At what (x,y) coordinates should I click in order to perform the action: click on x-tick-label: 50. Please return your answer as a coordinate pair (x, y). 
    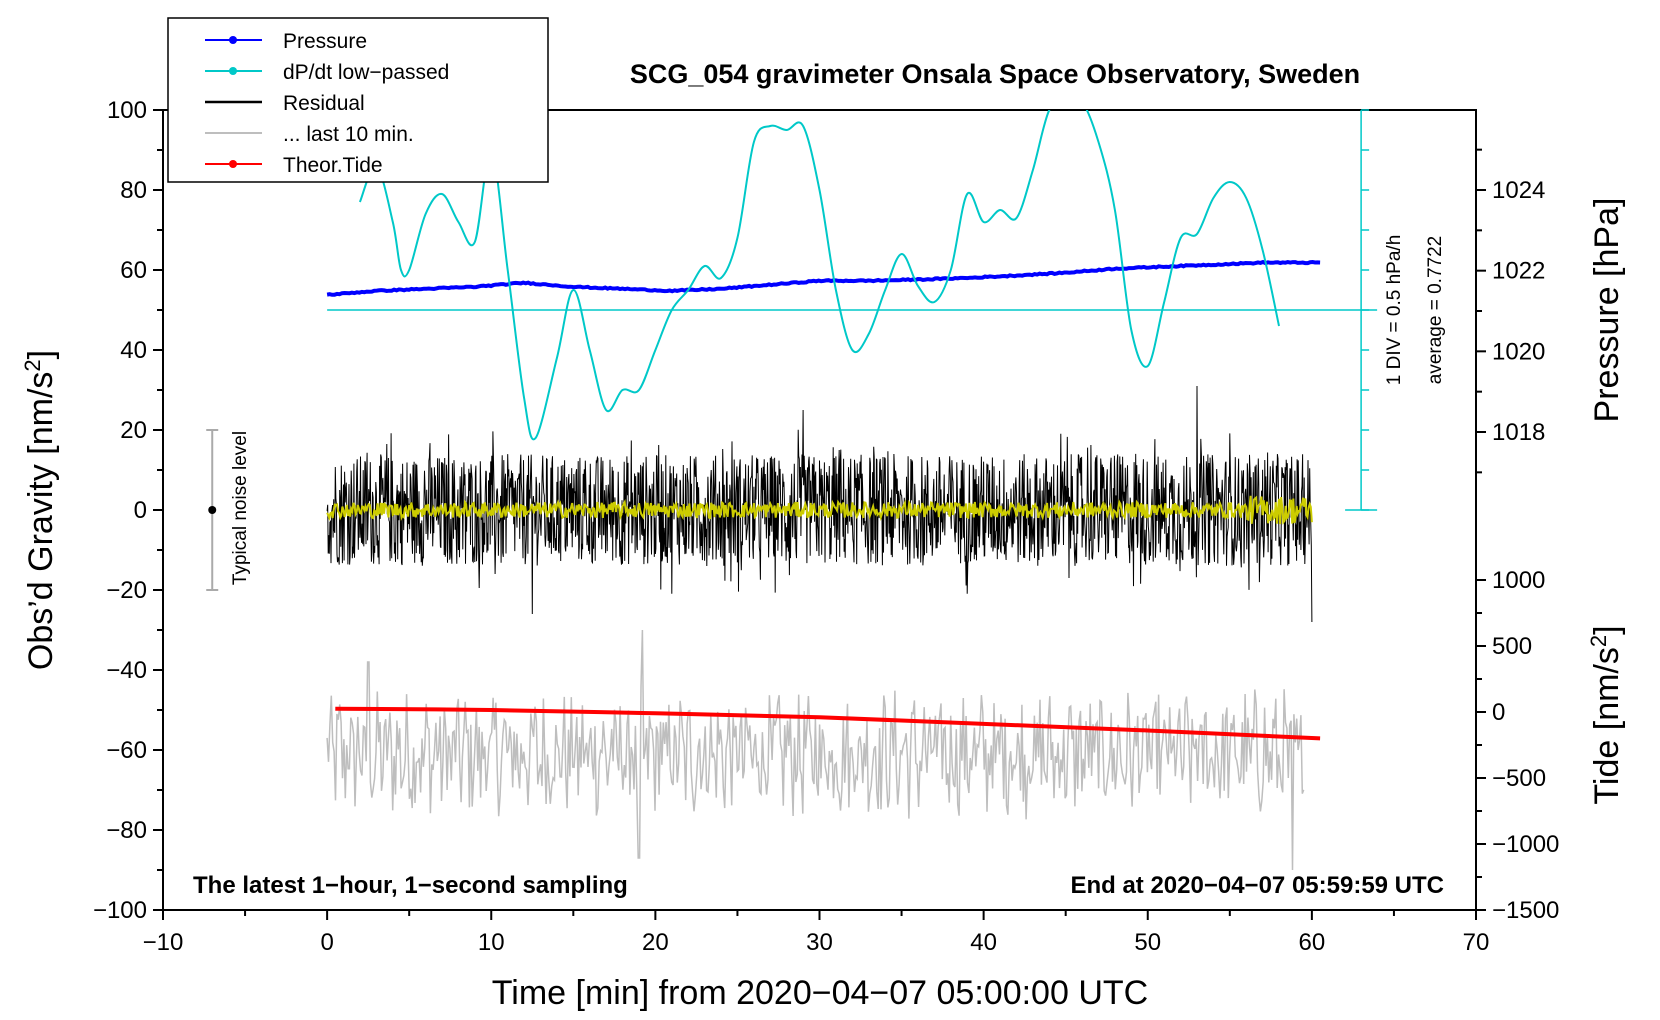
    Looking at the image, I should click on (1147, 942).